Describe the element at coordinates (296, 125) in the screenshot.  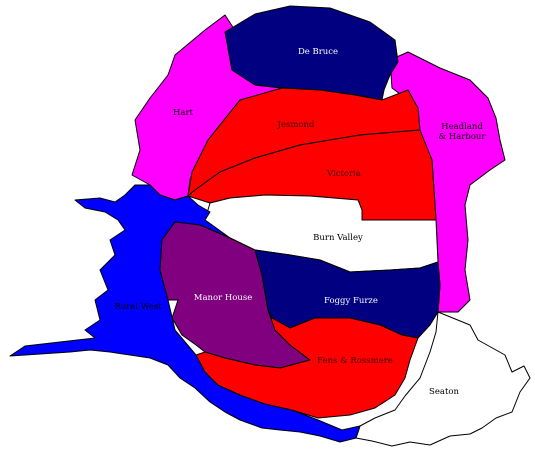
I see `label-jesmond: Jesmond` at that location.